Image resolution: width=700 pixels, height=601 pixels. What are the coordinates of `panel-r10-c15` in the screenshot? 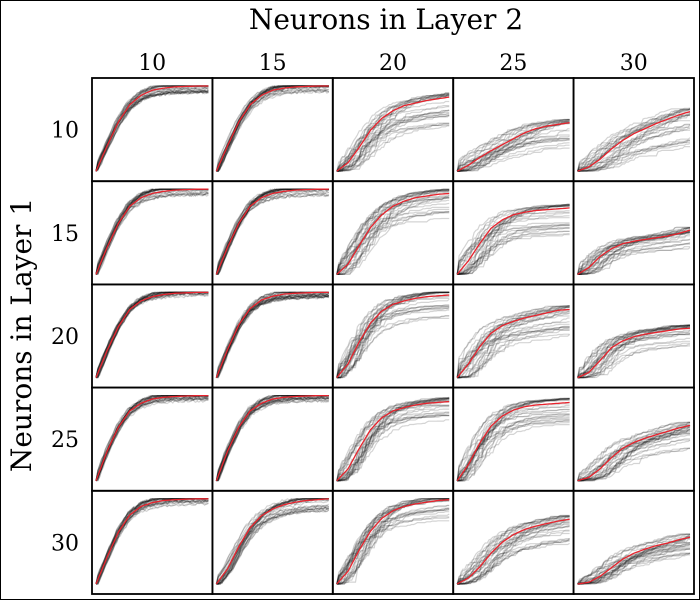 It's located at (272, 130).